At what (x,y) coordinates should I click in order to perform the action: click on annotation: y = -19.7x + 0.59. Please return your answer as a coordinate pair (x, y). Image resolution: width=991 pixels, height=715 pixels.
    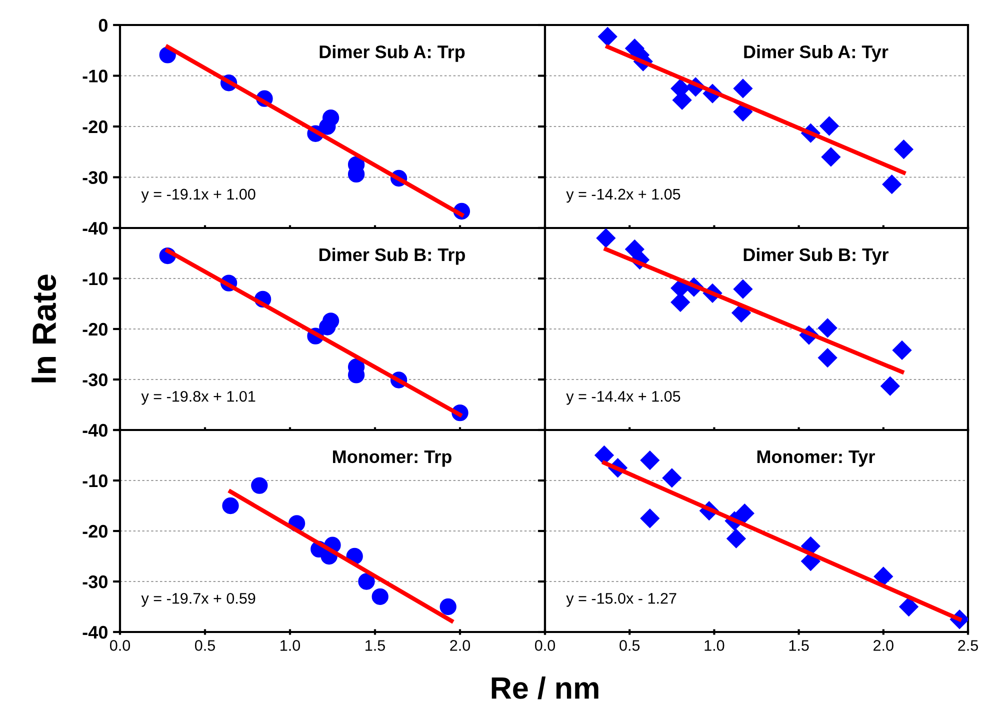
    Looking at the image, I should click on (198, 599).